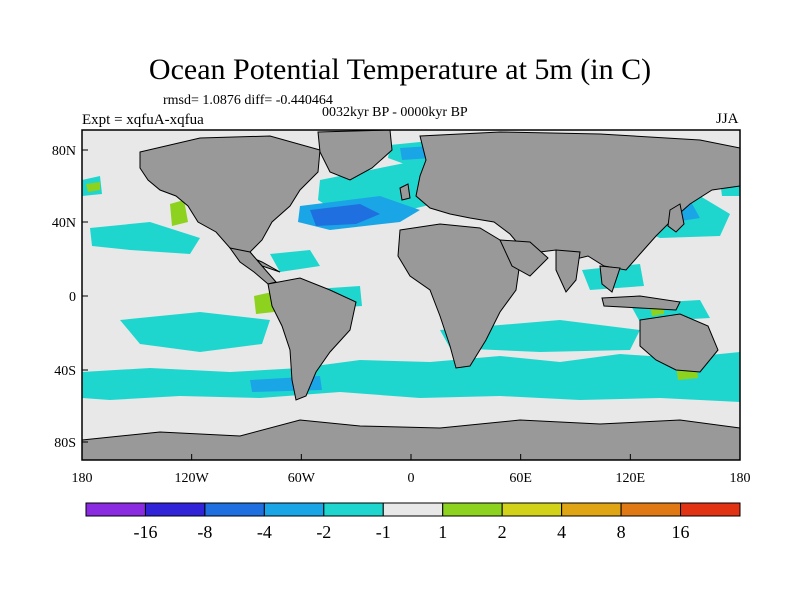 The height and width of the screenshot is (600, 800). What do you see at coordinates (411, 478) in the screenshot?
I see `lon-tick-label: 0` at bounding box center [411, 478].